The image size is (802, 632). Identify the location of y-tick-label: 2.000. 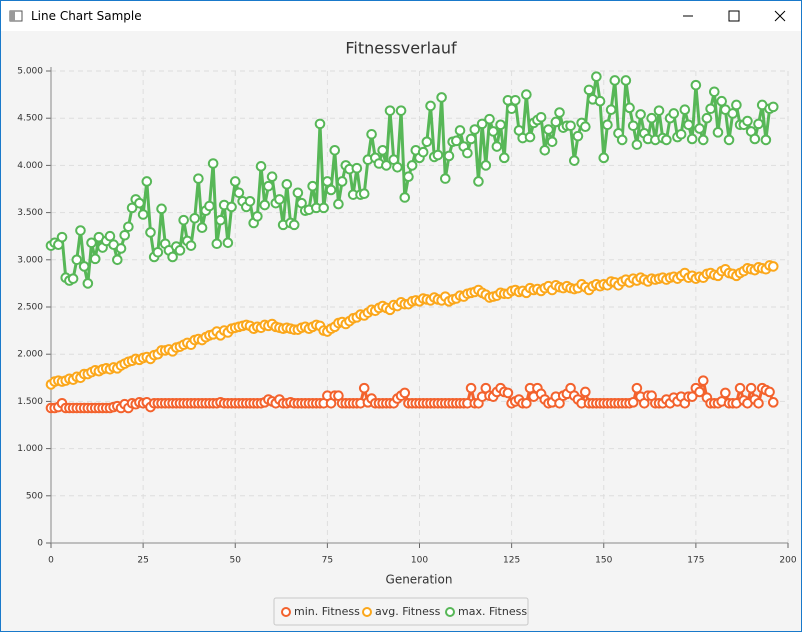
(30, 355).